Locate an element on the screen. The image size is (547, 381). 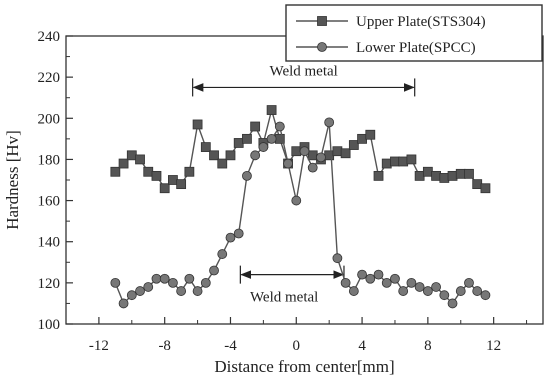
legend-label: Upper Plate(STS304) is located at coordinates (421, 22).